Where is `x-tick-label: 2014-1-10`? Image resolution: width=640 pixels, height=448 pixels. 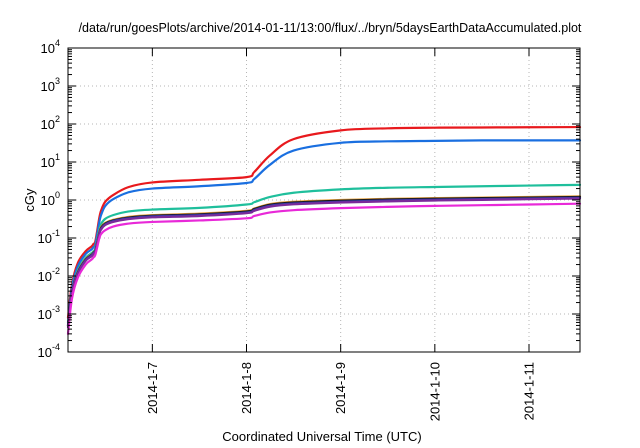
x-tick-label: 2014-1-10 is located at coordinates (434, 391).